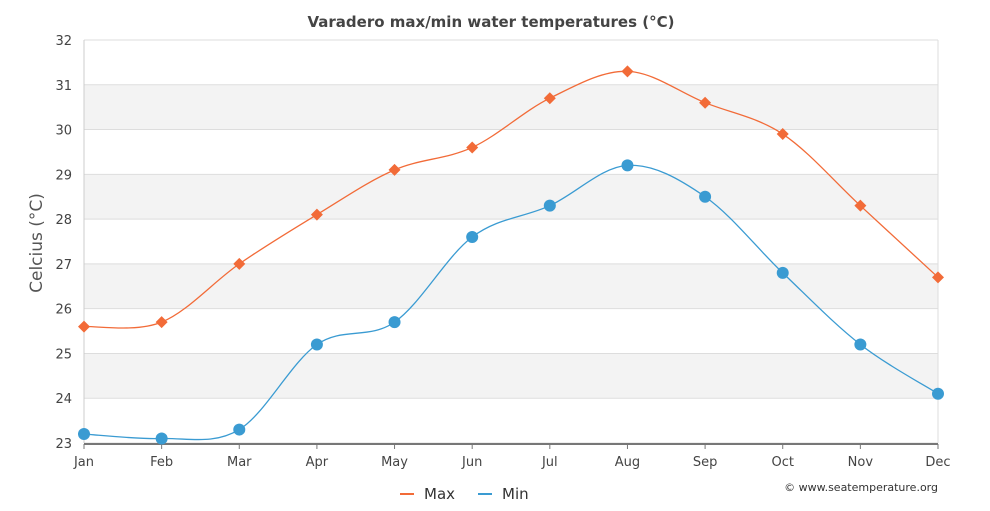 This screenshot has height=511, width=990. What do you see at coordinates (63, 41) in the screenshot?
I see `y-tick-label: 32` at bounding box center [63, 41].